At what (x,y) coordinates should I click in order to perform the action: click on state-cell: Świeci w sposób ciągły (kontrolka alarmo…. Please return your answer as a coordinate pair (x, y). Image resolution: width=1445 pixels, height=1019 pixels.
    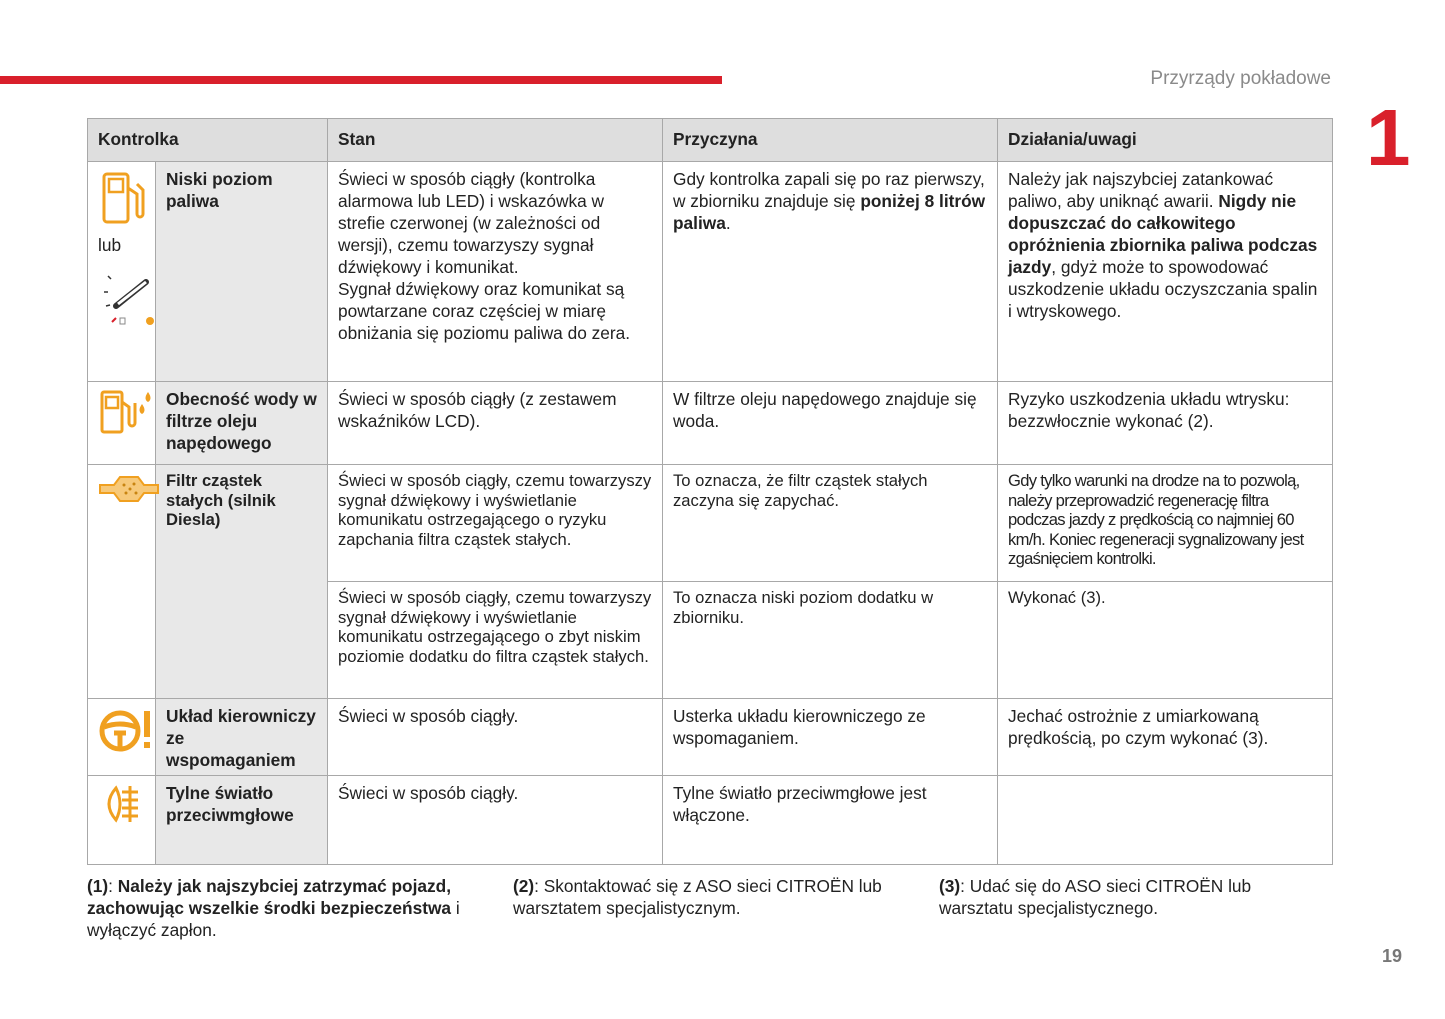
    Looking at the image, I should click on (495, 271).